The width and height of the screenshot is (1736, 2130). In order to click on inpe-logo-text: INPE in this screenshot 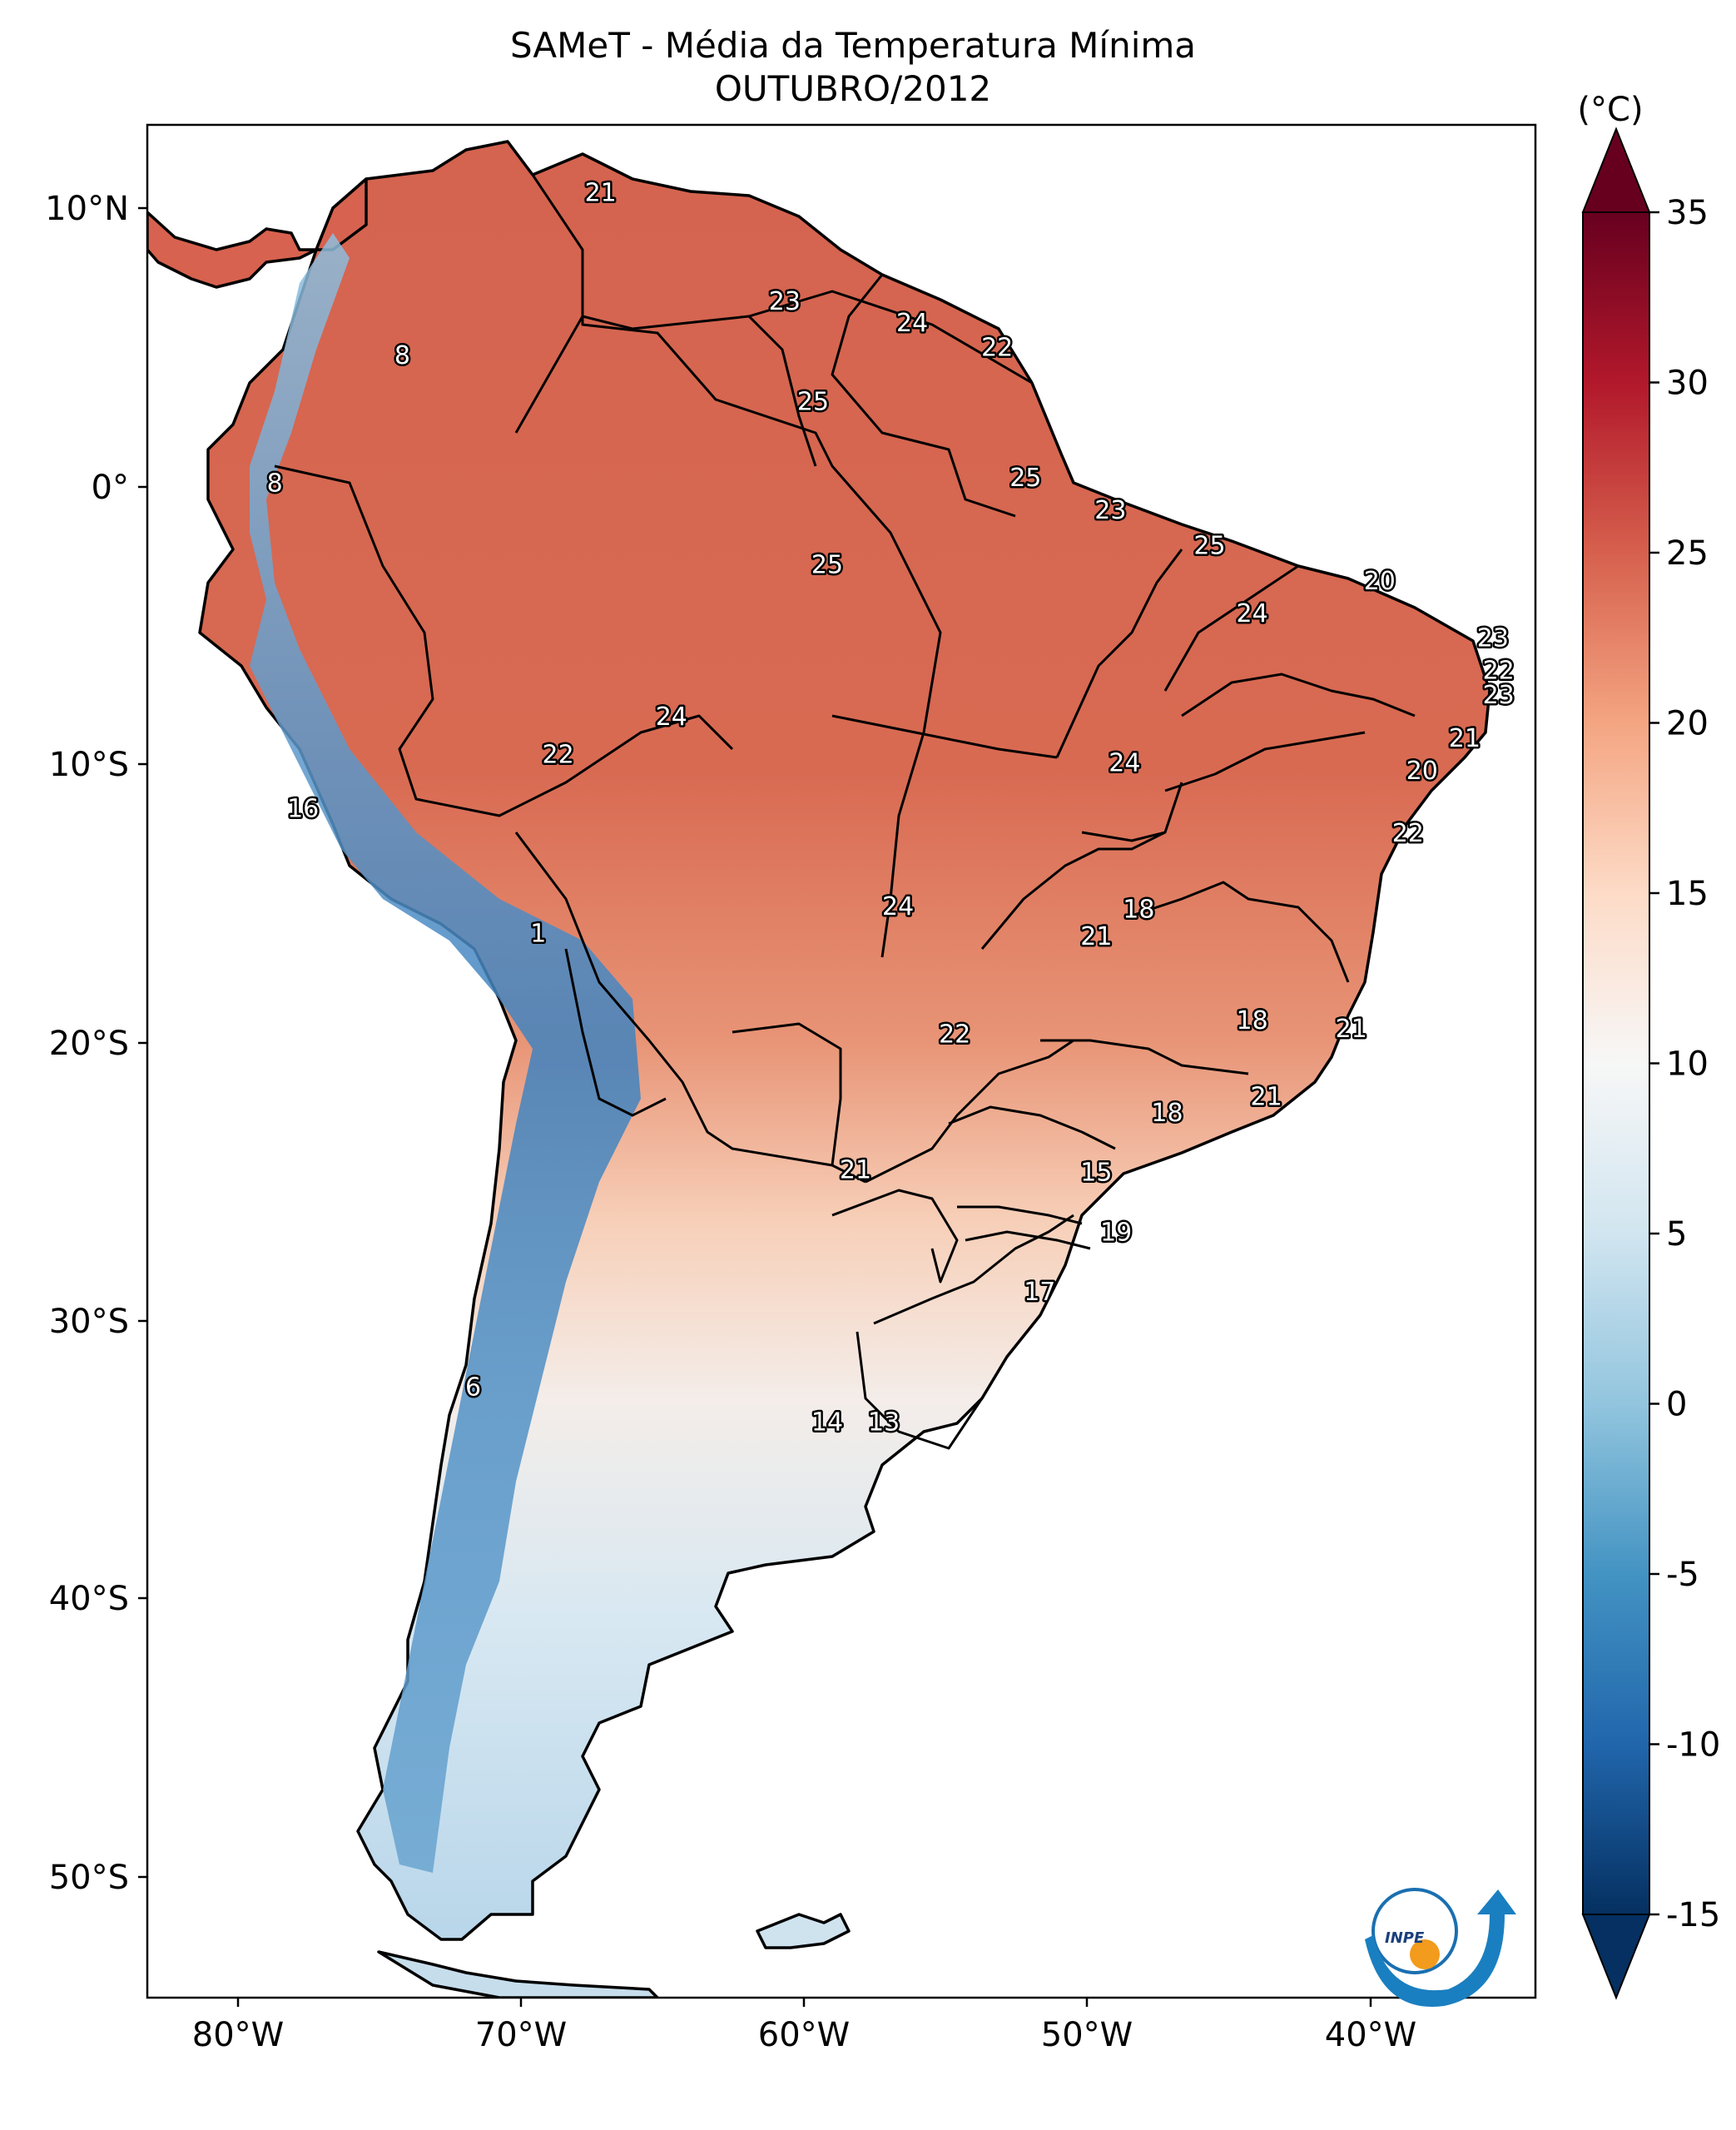, I will do `click(1405, 1938)`.